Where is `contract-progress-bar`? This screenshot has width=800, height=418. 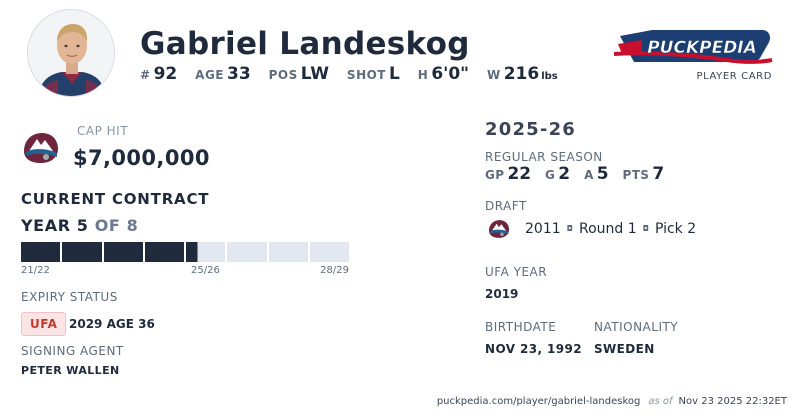
contract-progress-bar is located at coordinates (185, 252).